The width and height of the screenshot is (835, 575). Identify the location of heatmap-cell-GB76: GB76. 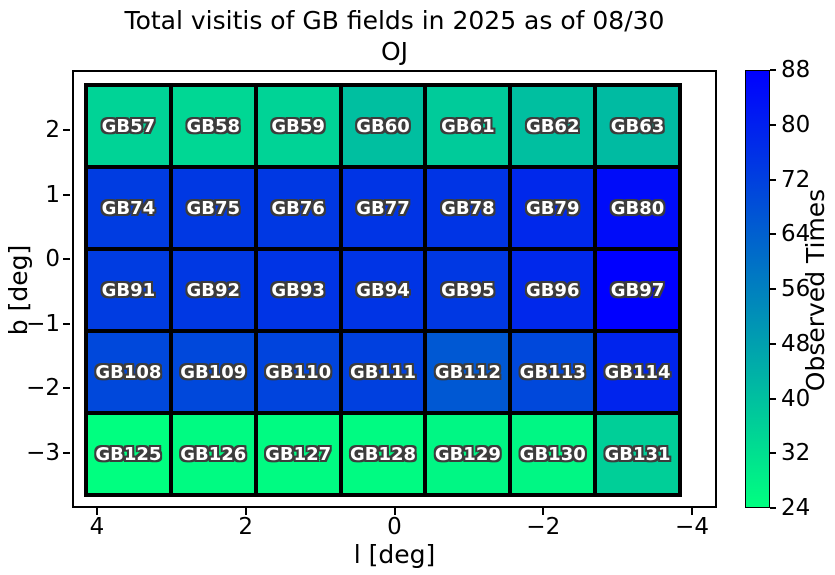
(298, 208).